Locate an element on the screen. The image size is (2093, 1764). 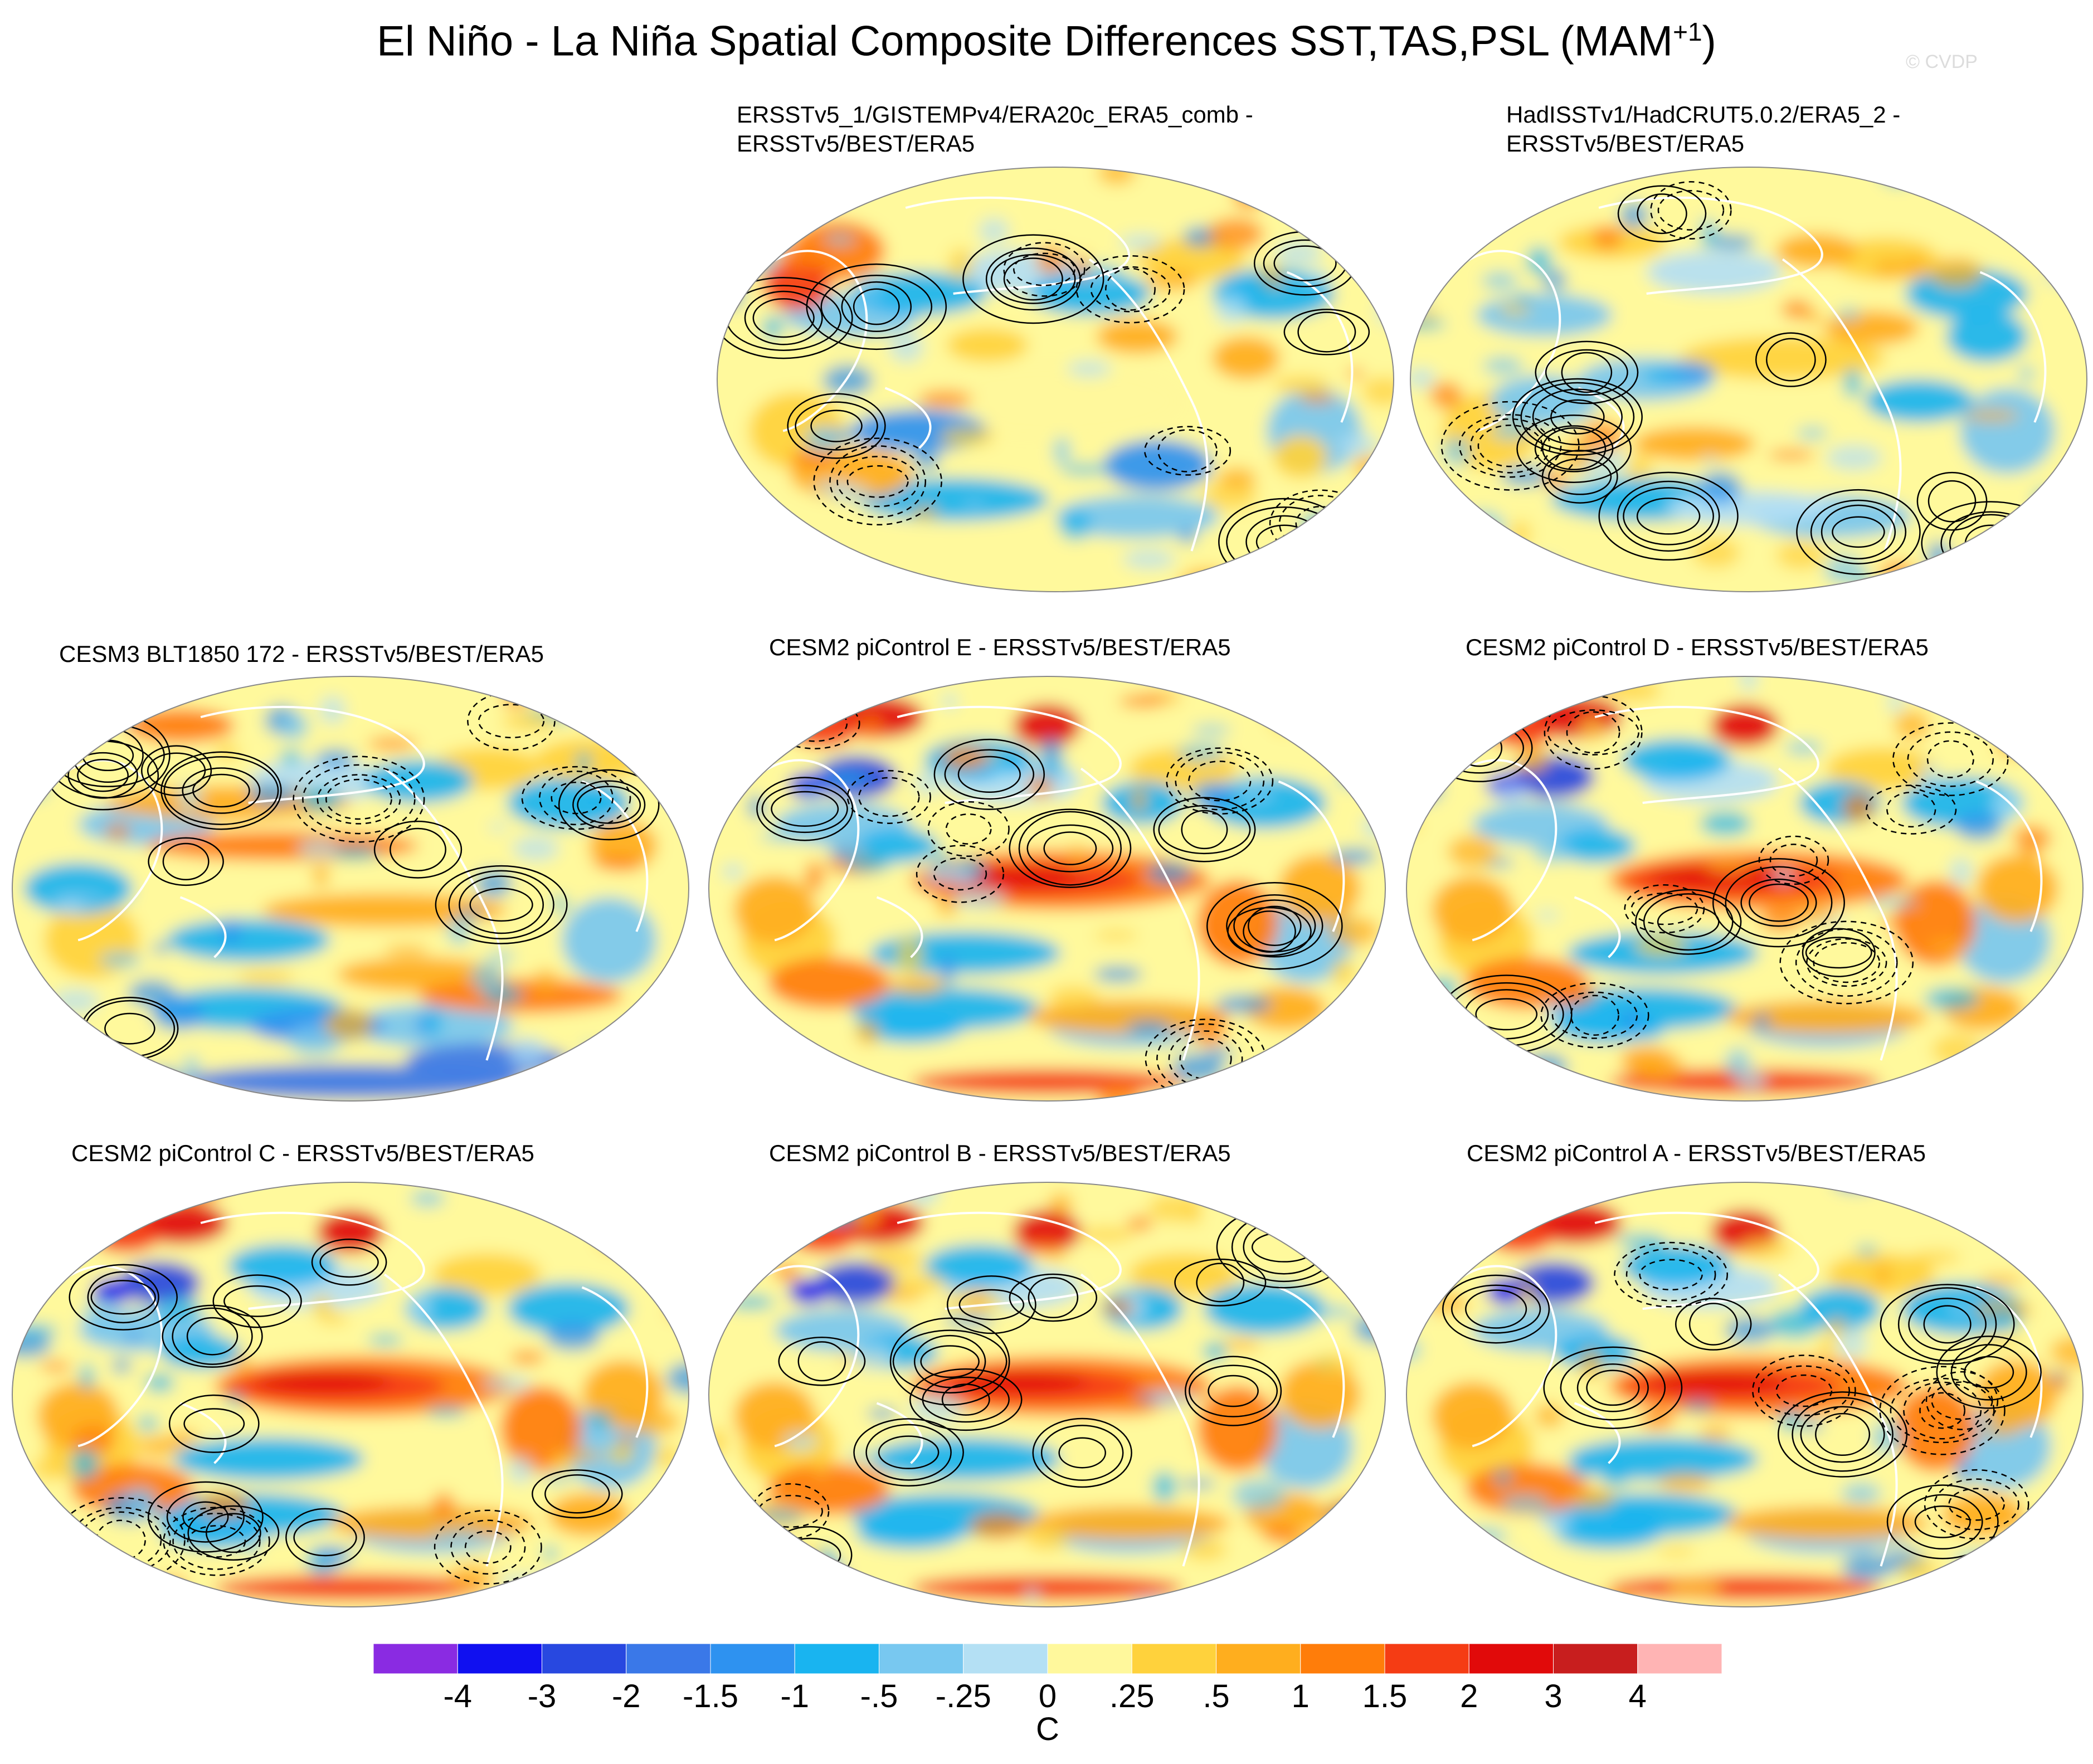
colorbar-tick-label: -.5 is located at coordinates (879, 1696).